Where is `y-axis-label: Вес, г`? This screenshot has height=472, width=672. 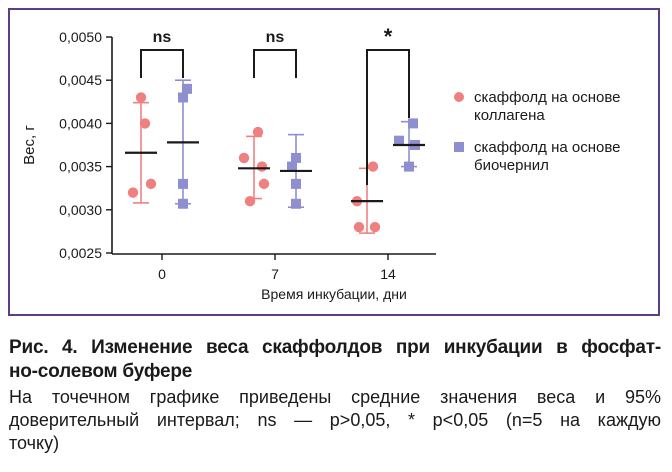 y-axis-label: Вес, г is located at coordinates (29, 145).